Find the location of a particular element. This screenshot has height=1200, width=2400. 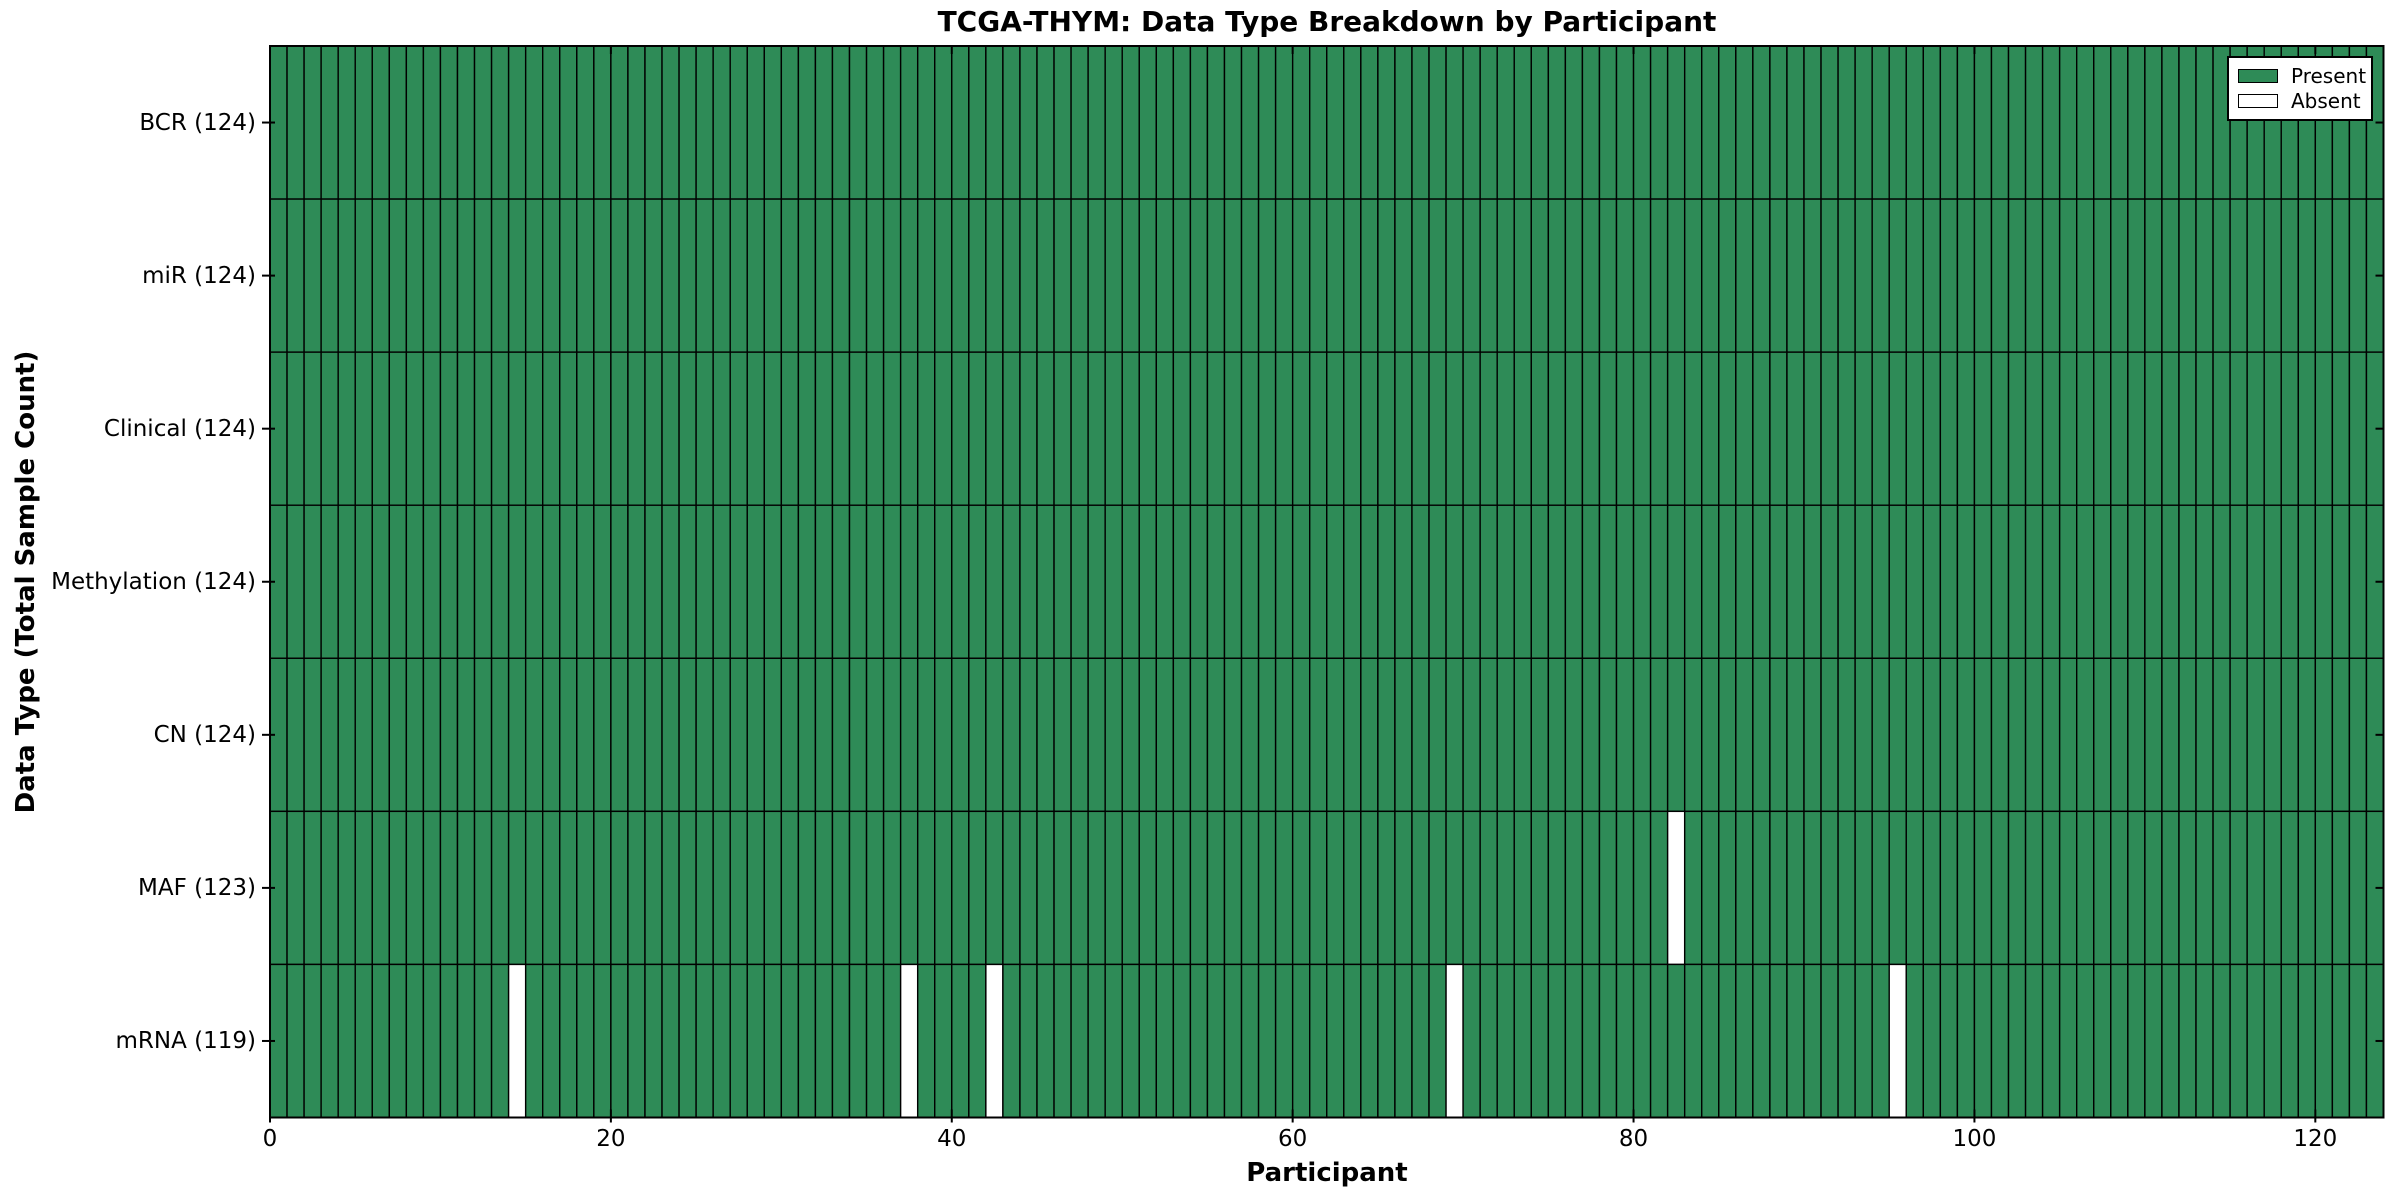

row-MAF is located at coordinates (1327, 888).